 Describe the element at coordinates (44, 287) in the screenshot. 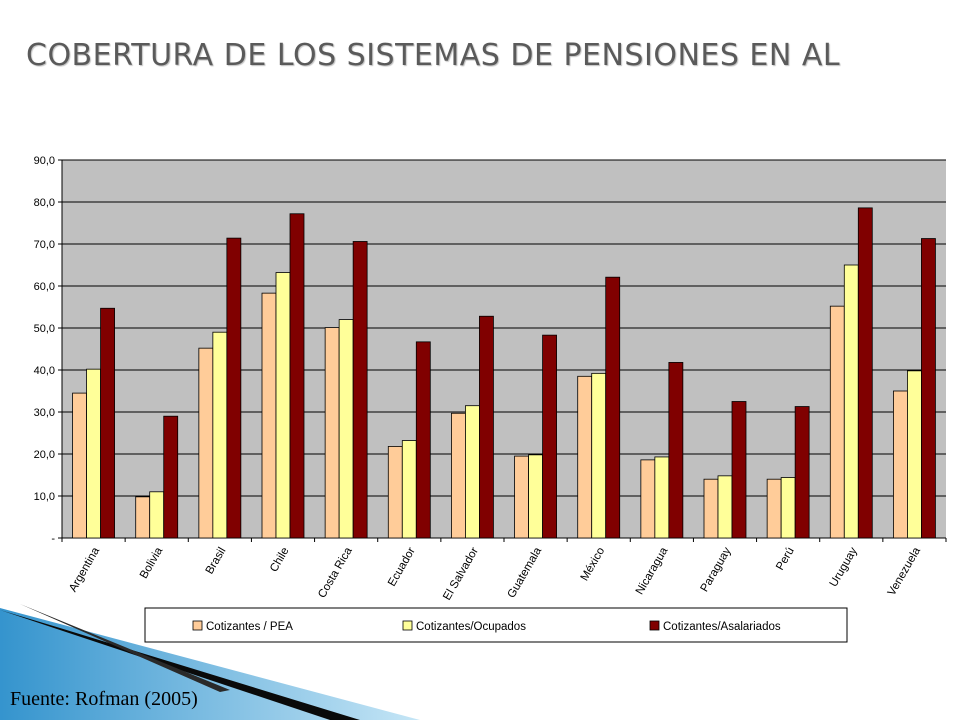

I see `y-tick-label: 60,0` at that location.